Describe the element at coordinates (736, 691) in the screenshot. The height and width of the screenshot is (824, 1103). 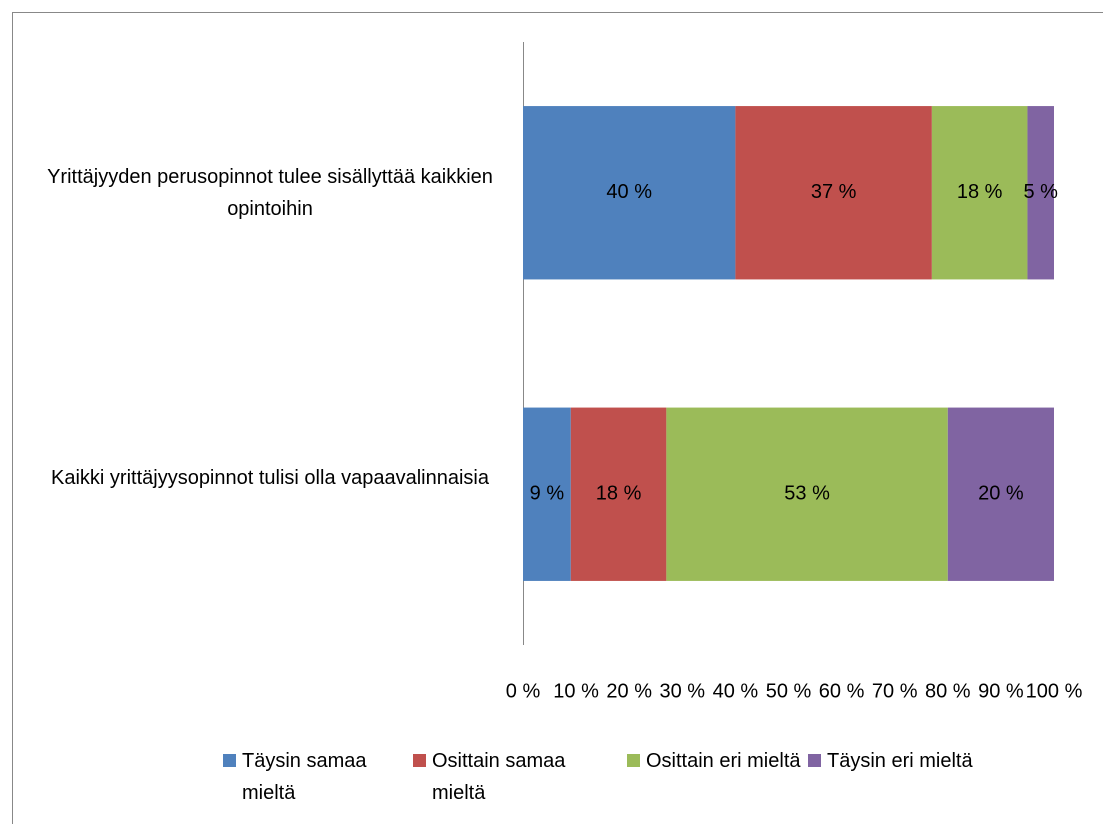
I see `x-tick-label: 40 %` at that location.